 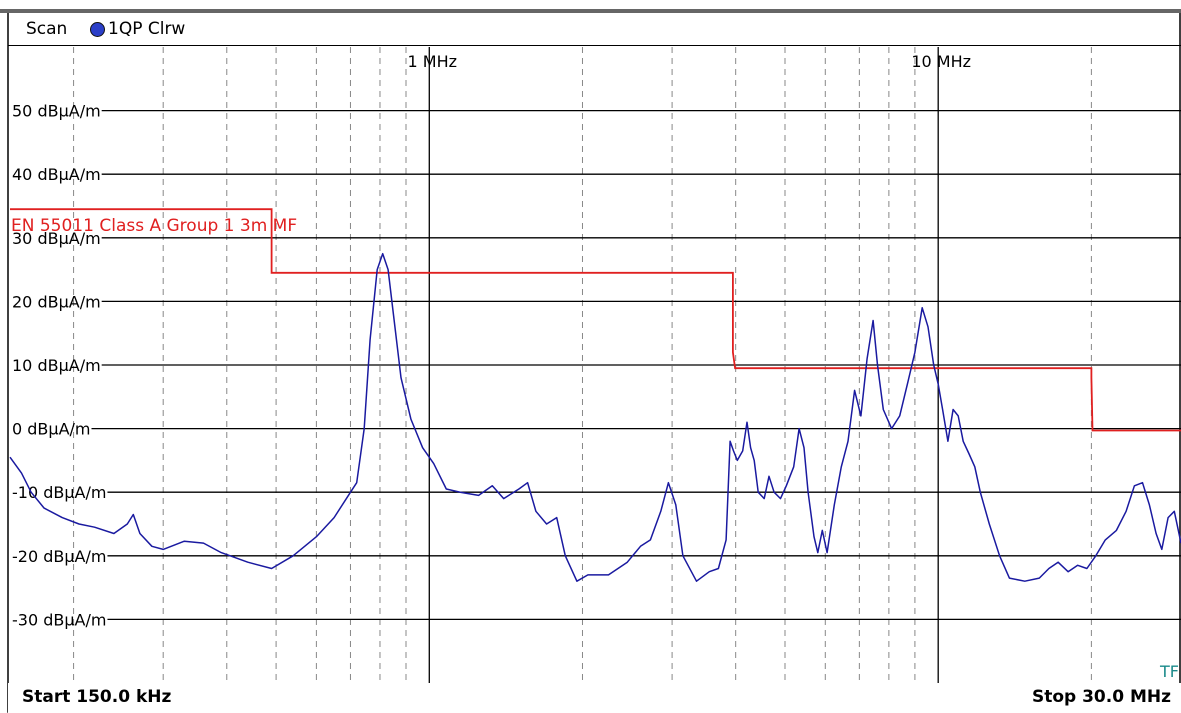 What do you see at coordinates (51, 429) in the screenshot?
I see `y-tick-label: 0 dBµA/m` at bounding box center [51, 429].